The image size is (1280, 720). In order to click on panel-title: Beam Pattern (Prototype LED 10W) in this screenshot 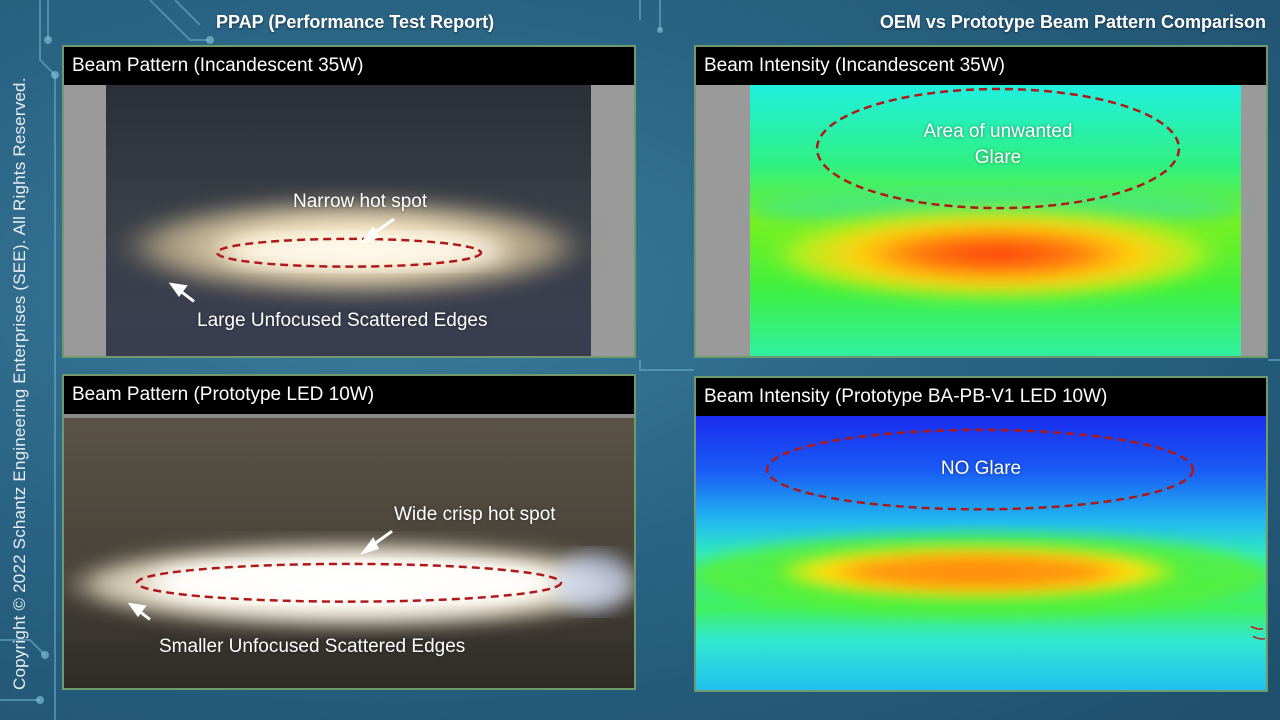, I will do `click(349, 397)`.